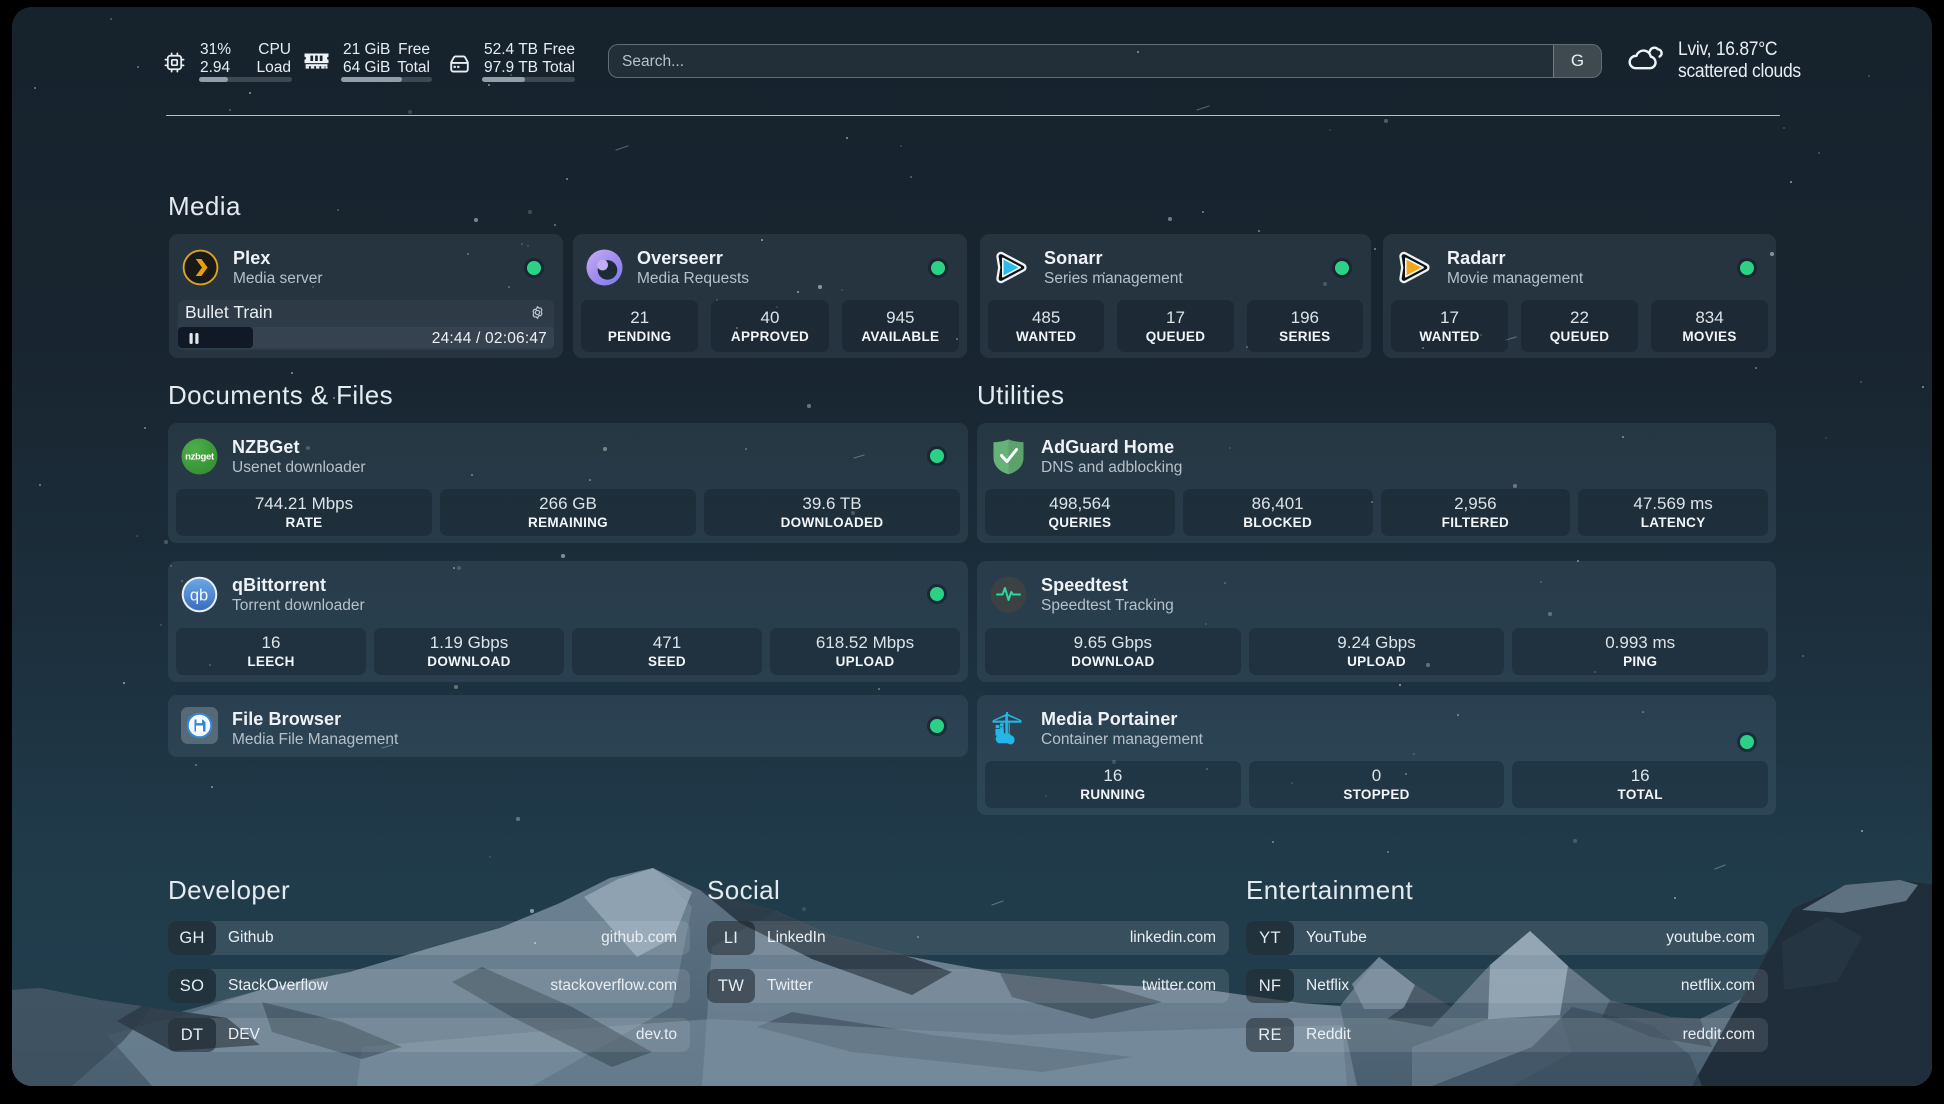 The width and height of the screenshot is (1944, 1104). What do you see at coordinates (199, 596) in the screenshot?
I see `svg-text: qb` at bounding box center [199, 596].